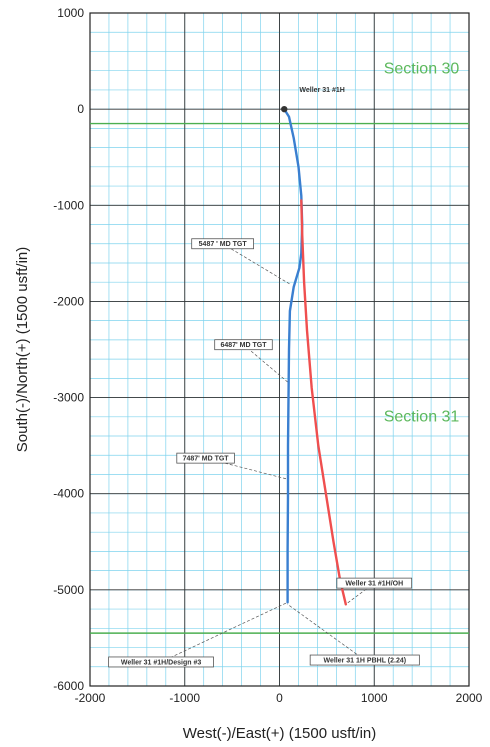  I want to click on well-paths, so click(315, 356).